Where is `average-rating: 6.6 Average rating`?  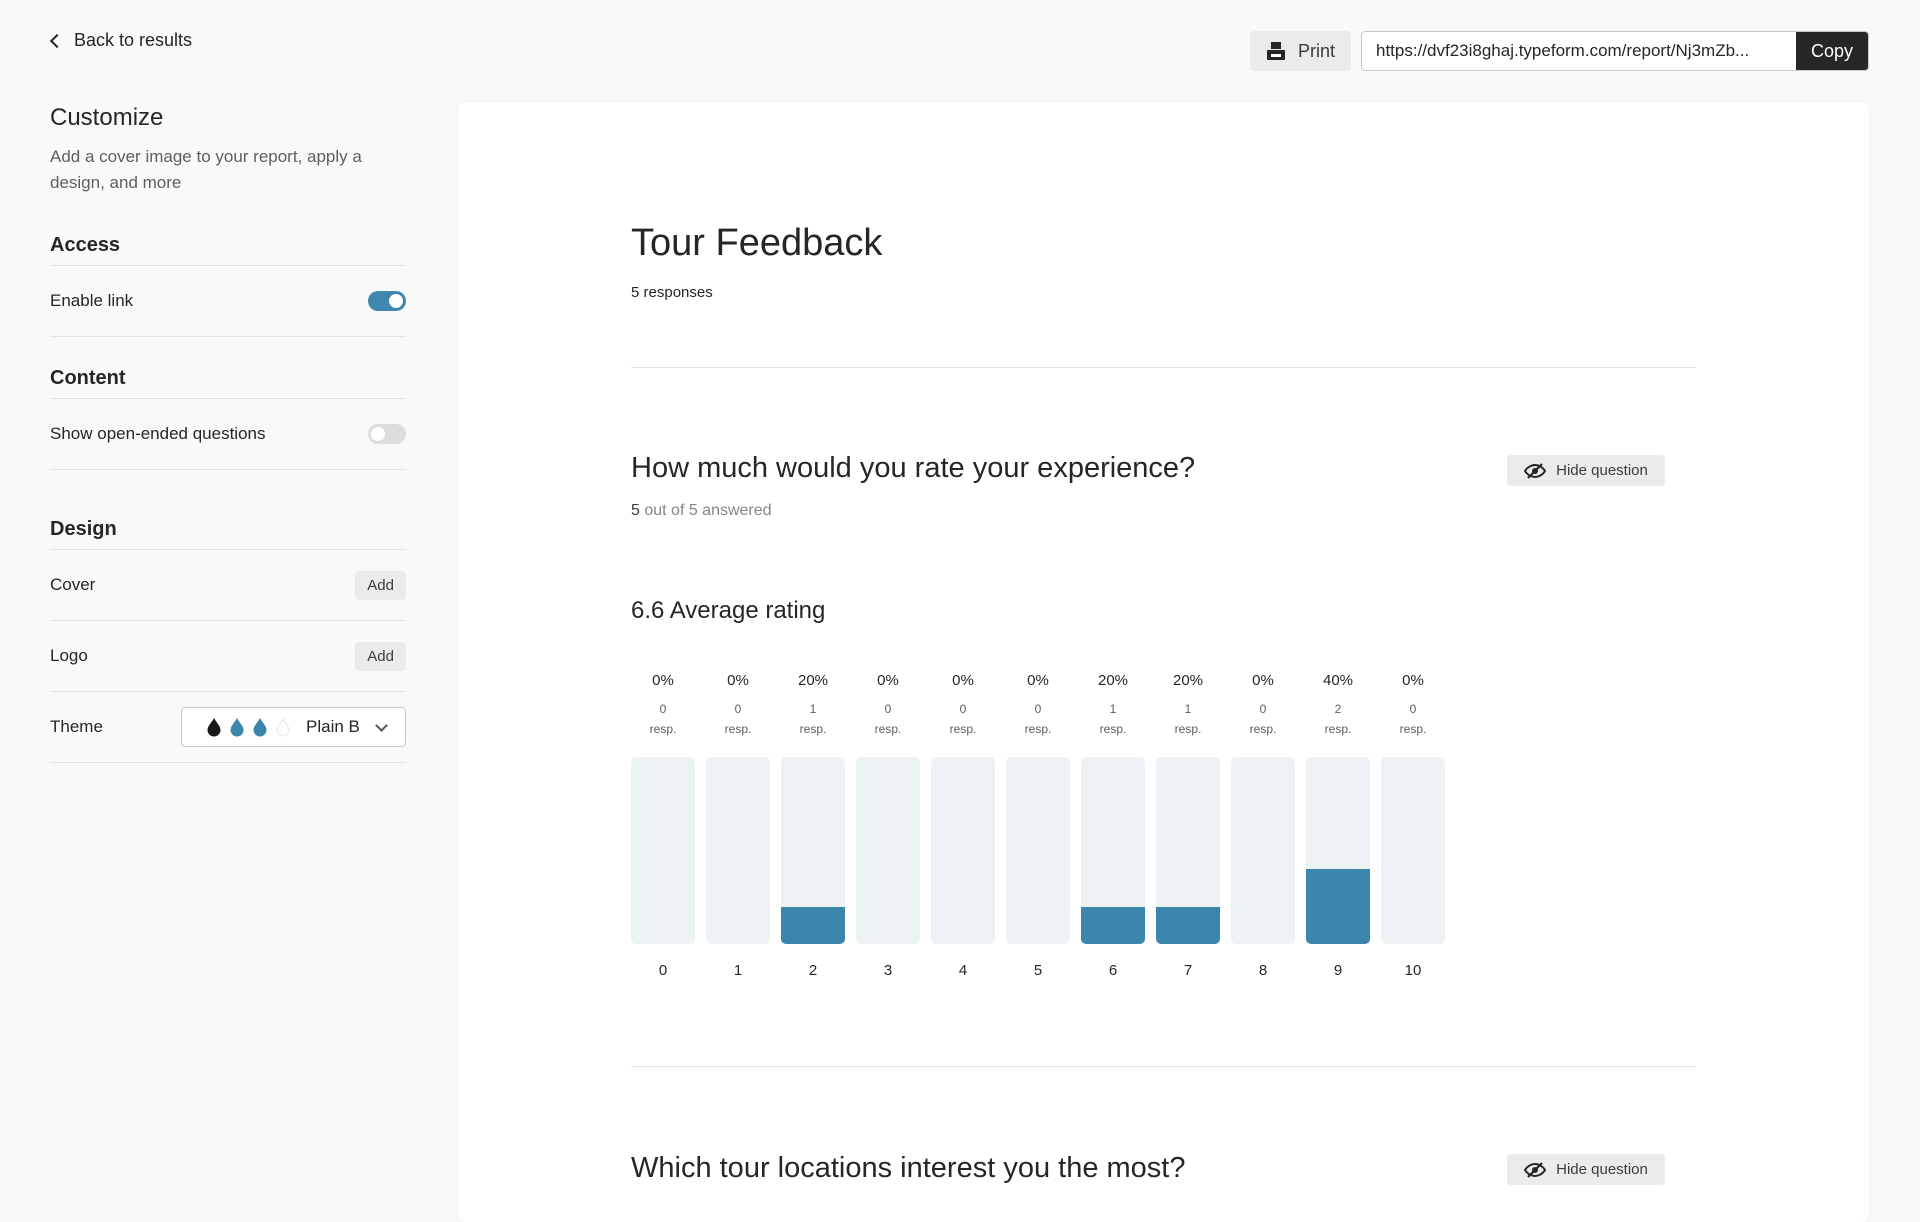 average-rating: 6.6 Average rating is located at coordinates (728, 610).